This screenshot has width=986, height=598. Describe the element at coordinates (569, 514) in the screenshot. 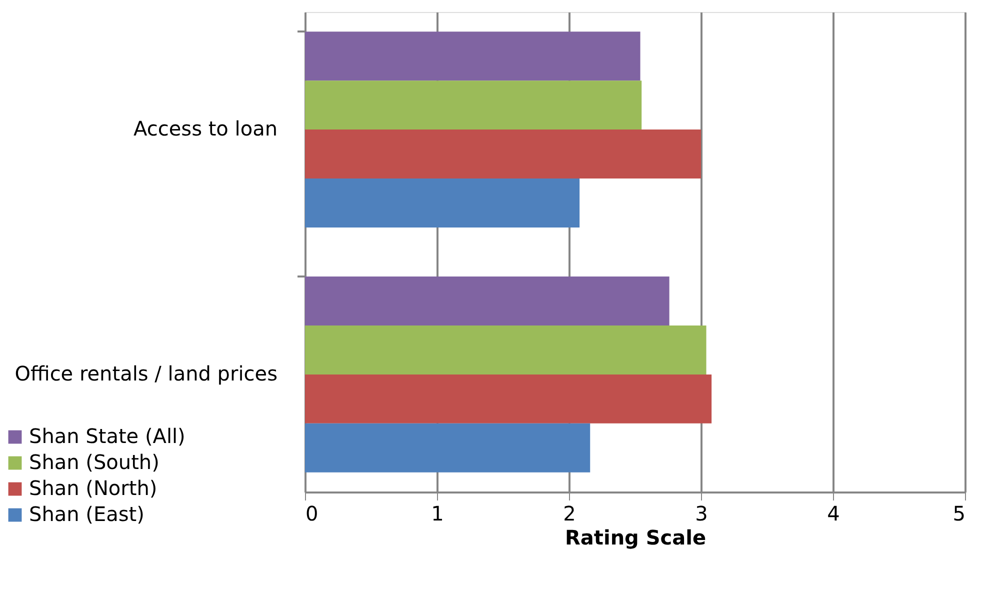

I see `x-tick-label: 2` at that location.